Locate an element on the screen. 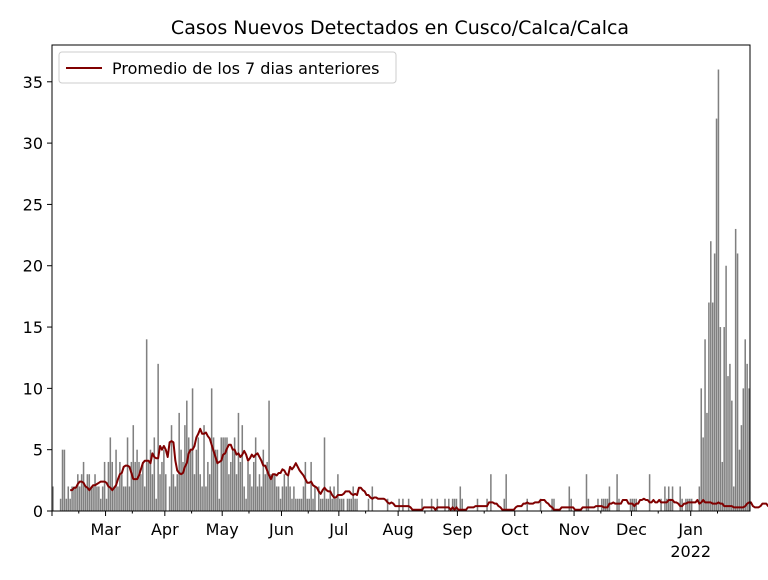  legend: Promedio de los 7 dias anteriores is located at coordinates (227, 67).